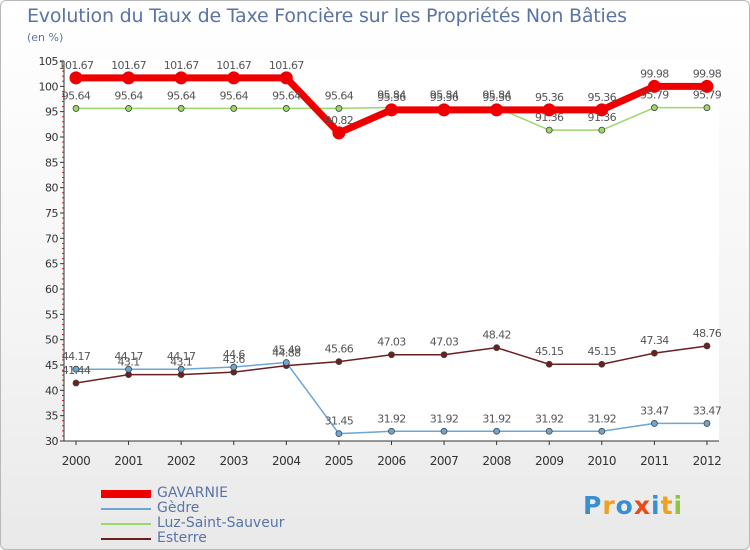 This screenshot has width=750, height=550. What do you see at coordinates (76, 370) in the screenshot?
I see `data-label-esterre: 41.44` at bounding box center [76, 370].